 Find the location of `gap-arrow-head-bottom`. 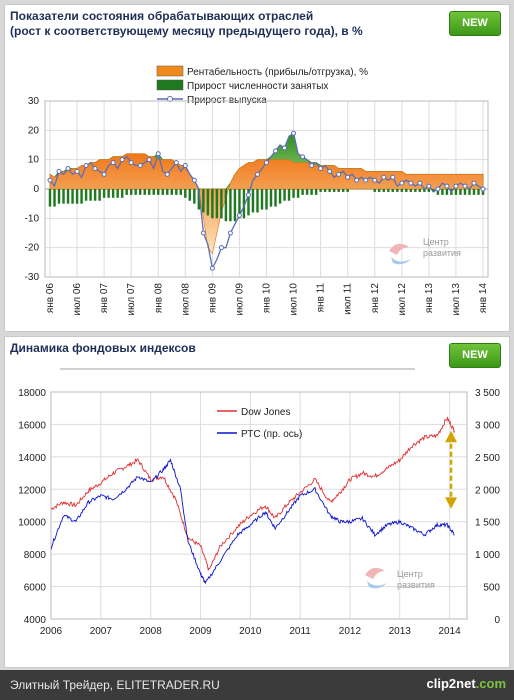

gap-arrow-head-bottom is located at coordinates (451, 503).